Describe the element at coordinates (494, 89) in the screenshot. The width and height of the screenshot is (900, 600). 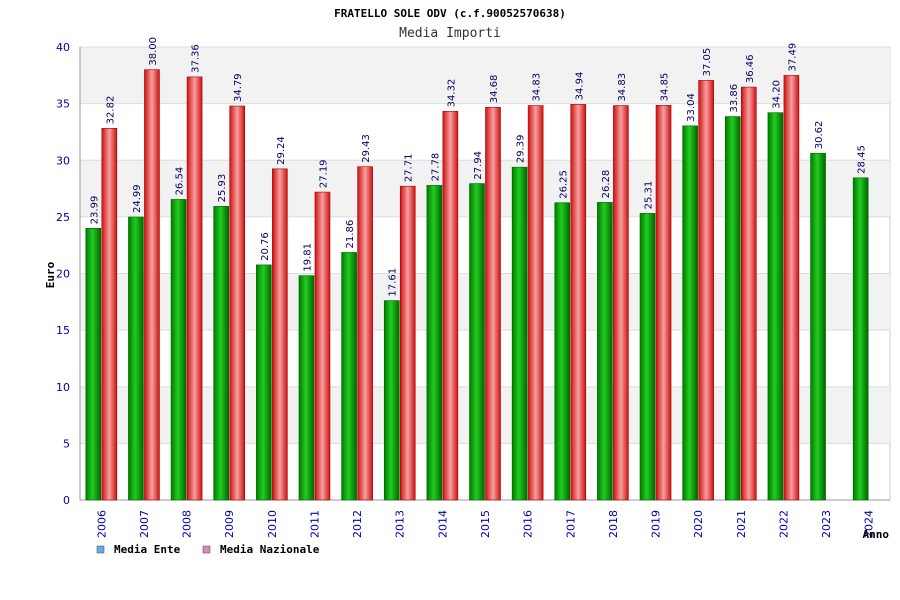
I see `value-label-nazionale: 34.68` at that location.